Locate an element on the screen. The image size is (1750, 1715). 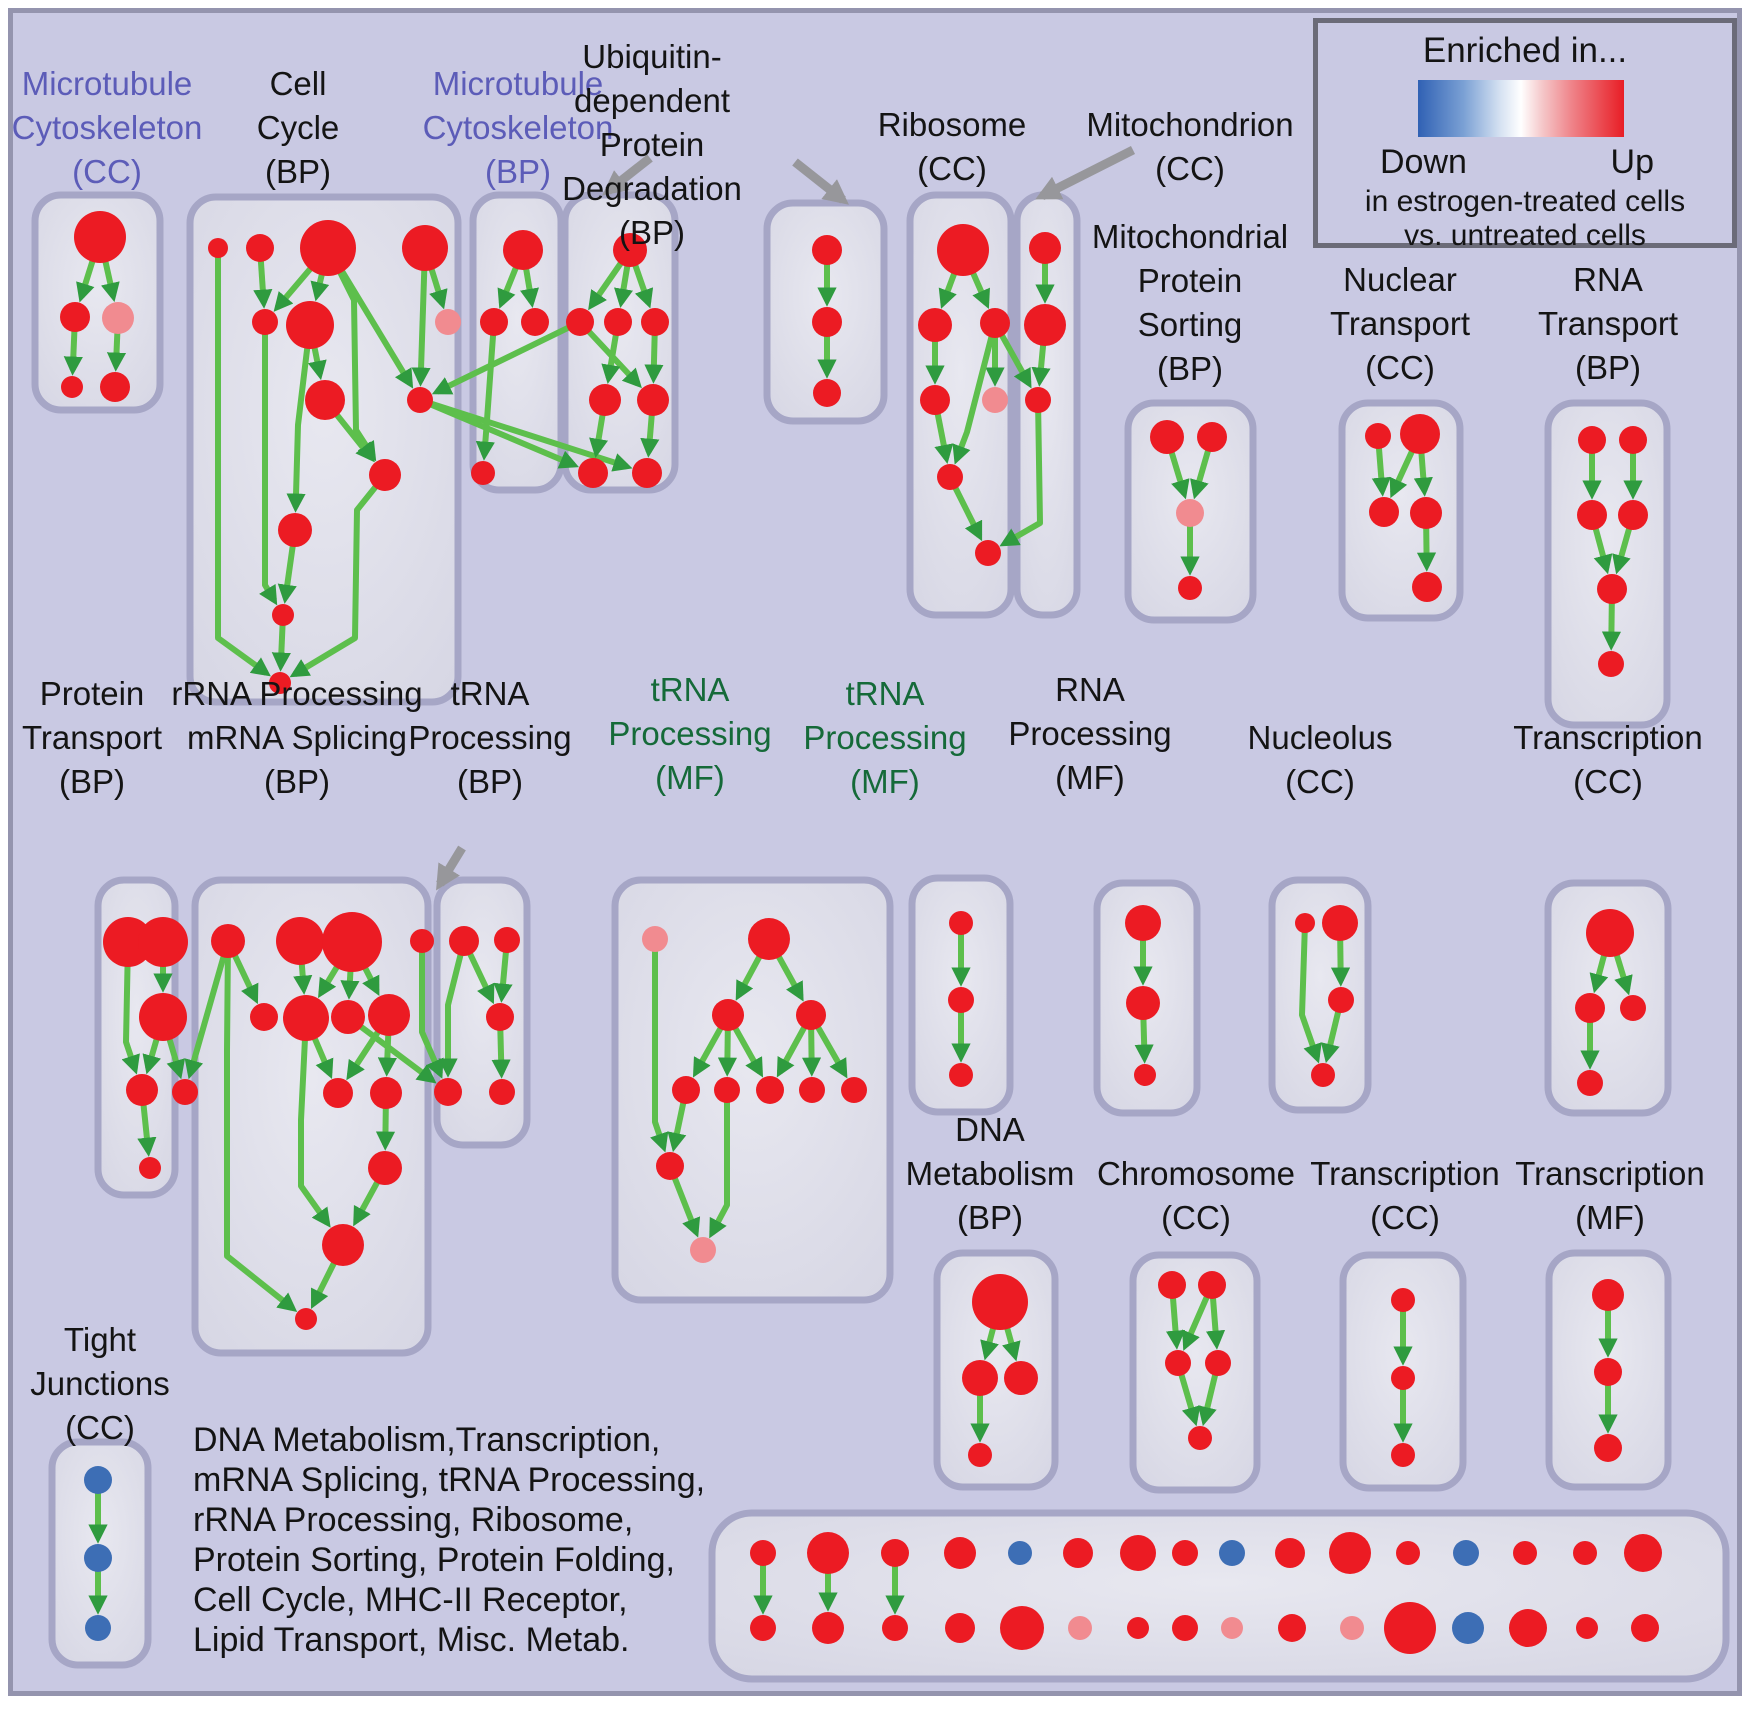
cluster-label: Microtubule Cytoskeleton (BP) is located at coordinates (518, 127).